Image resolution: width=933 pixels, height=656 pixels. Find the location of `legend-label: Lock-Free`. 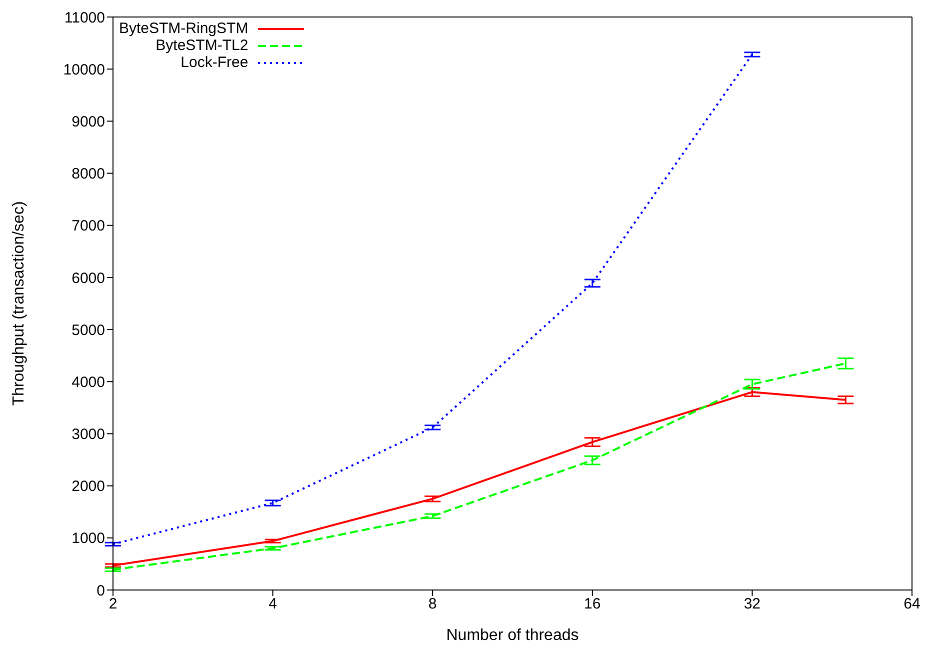

legend-label: Lock-Free is located at coordinates (214, 62).